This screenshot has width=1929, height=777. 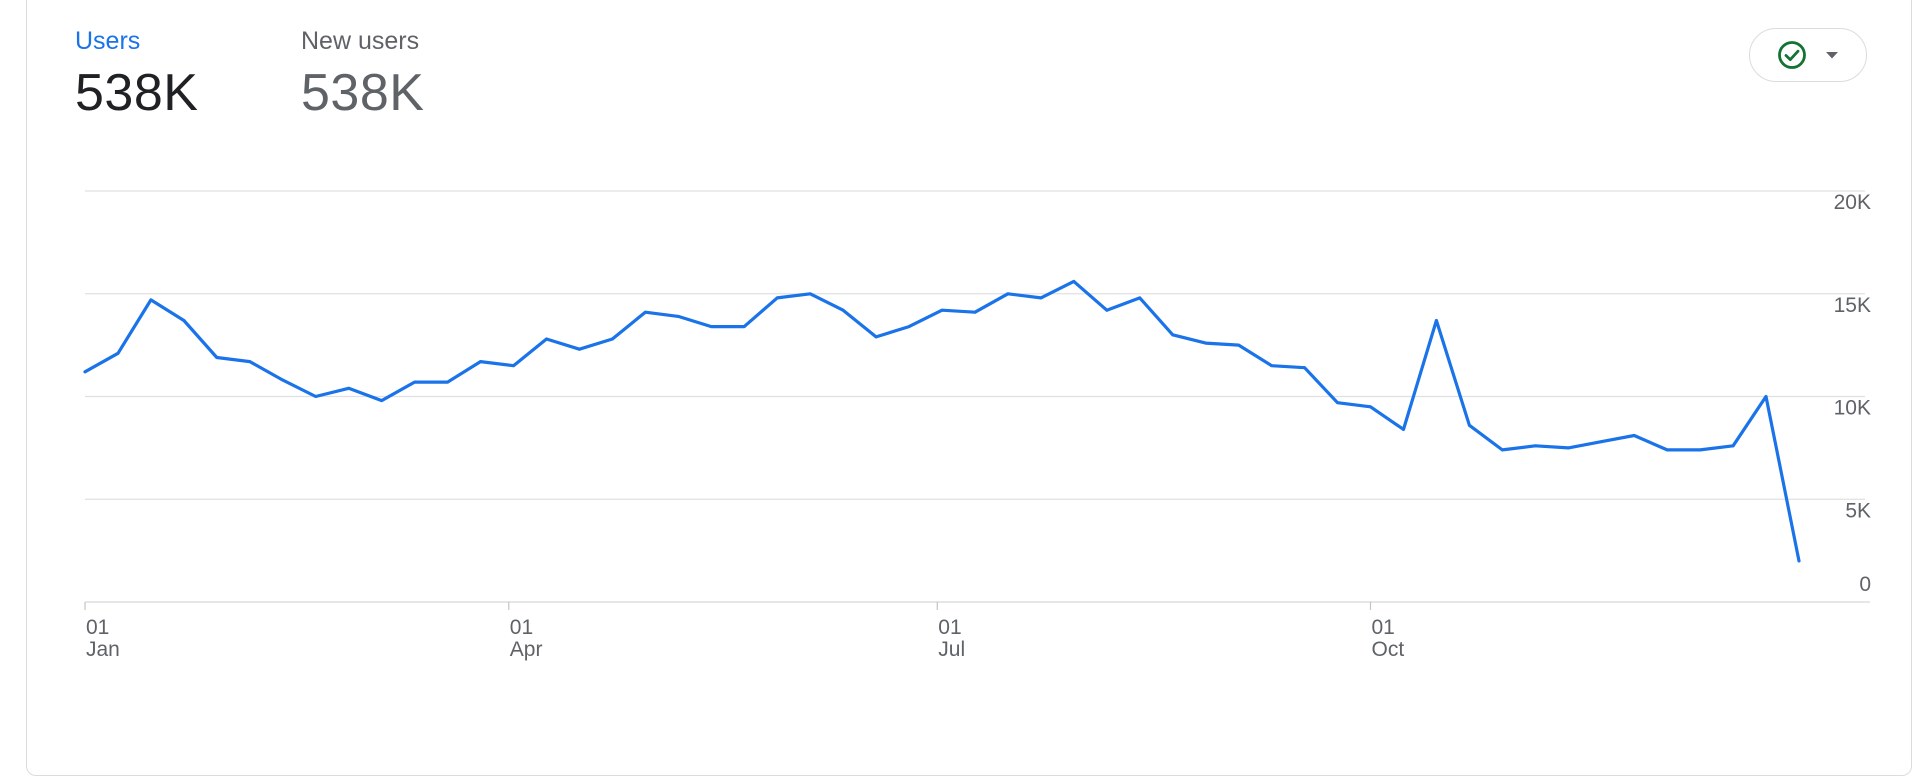 What do you see at coordinates (1865, 584) in the screenshot?
I see `y-tick-label: 0` at bounding box center [1865, 584].